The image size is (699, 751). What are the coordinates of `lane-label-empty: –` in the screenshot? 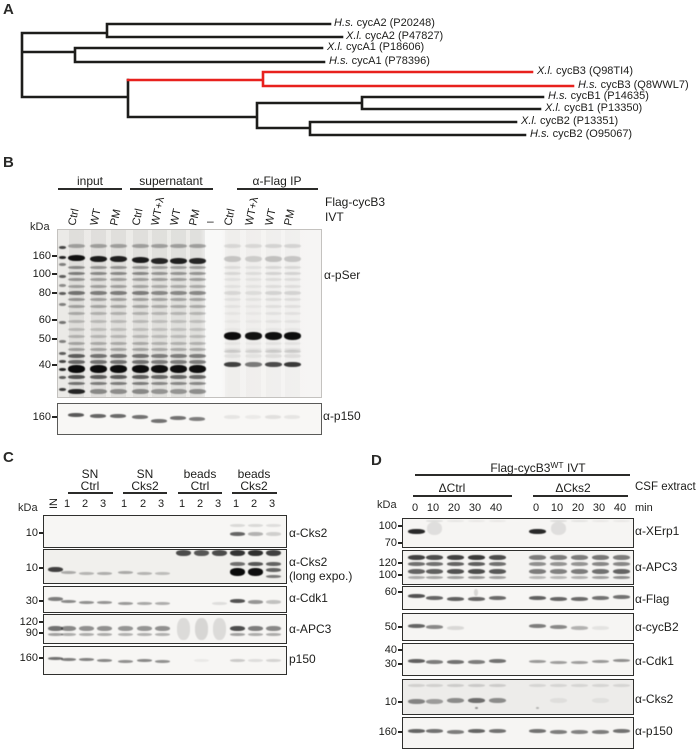 It's located at (210, 221).